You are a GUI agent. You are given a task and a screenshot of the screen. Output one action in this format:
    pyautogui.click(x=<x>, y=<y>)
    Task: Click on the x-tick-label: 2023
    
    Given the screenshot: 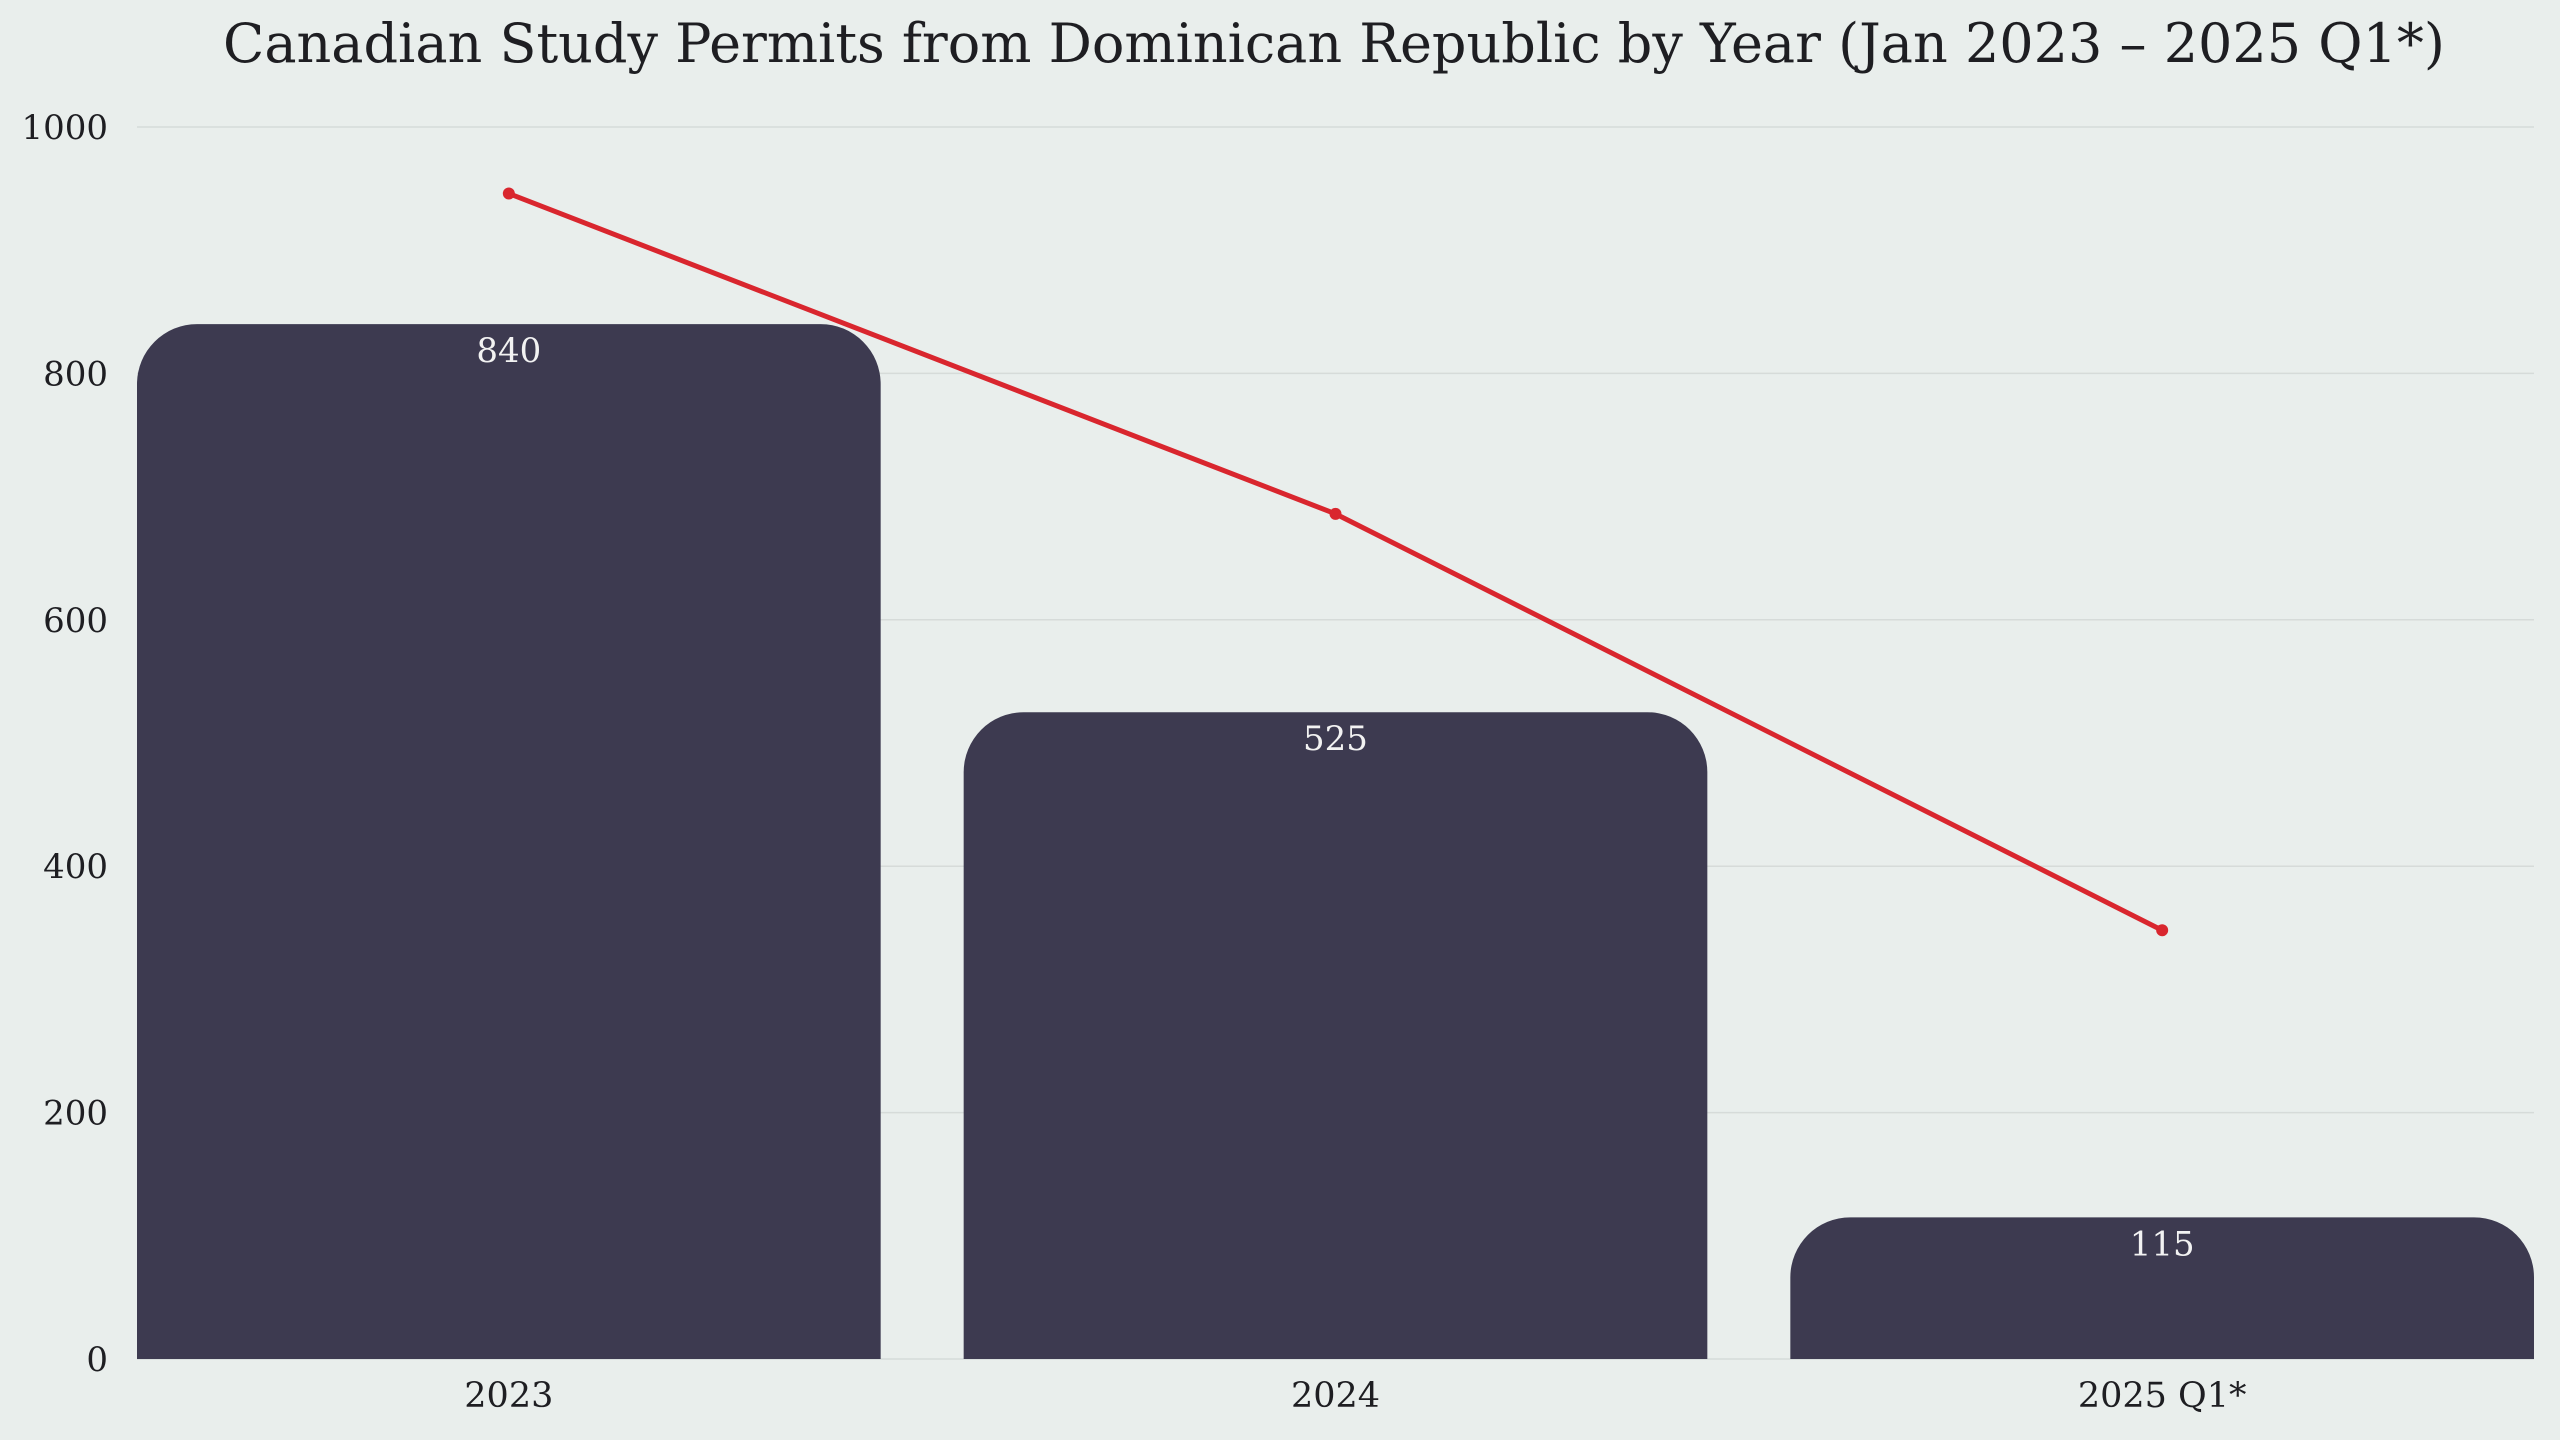 What is the action you would take?
    pyautogui.click(x=508, y=1396)
    